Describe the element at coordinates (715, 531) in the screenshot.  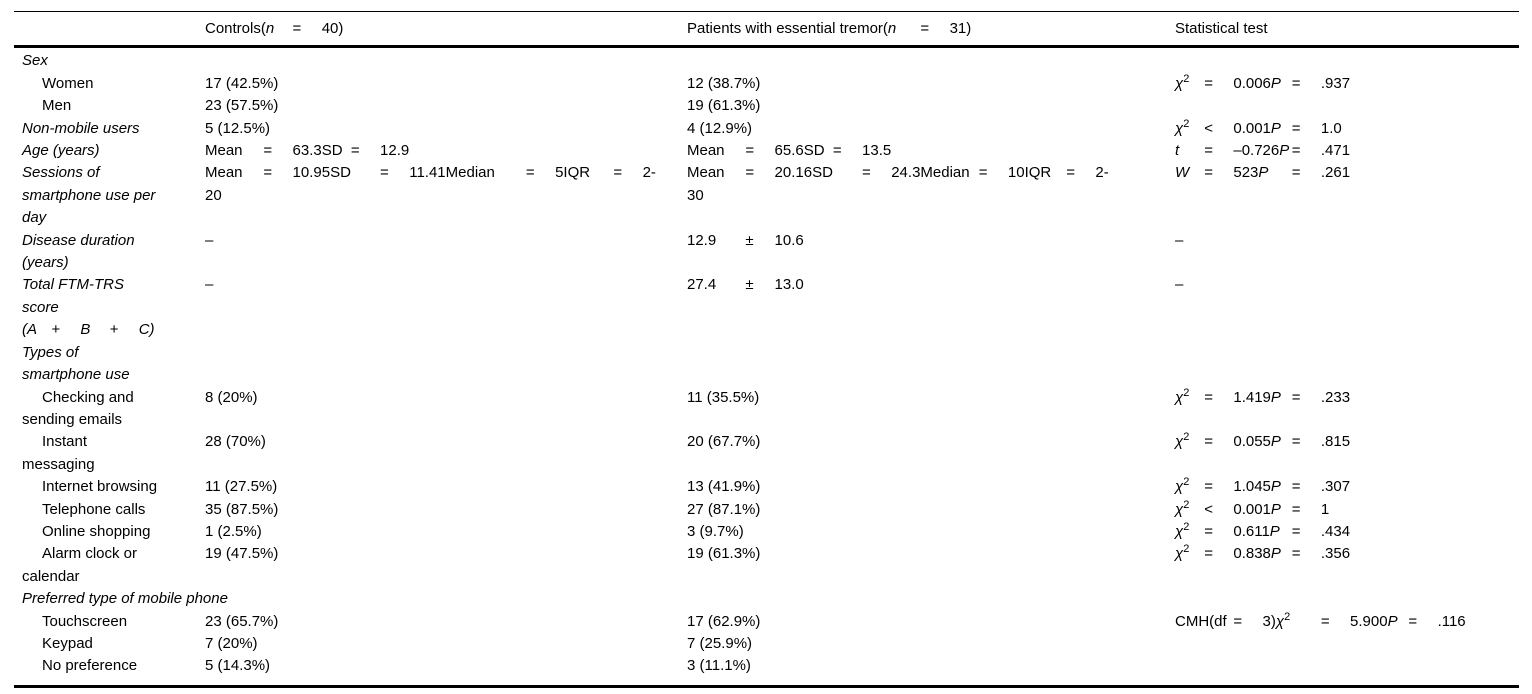
I see `text-run: 3 (9.7%)` at that location.